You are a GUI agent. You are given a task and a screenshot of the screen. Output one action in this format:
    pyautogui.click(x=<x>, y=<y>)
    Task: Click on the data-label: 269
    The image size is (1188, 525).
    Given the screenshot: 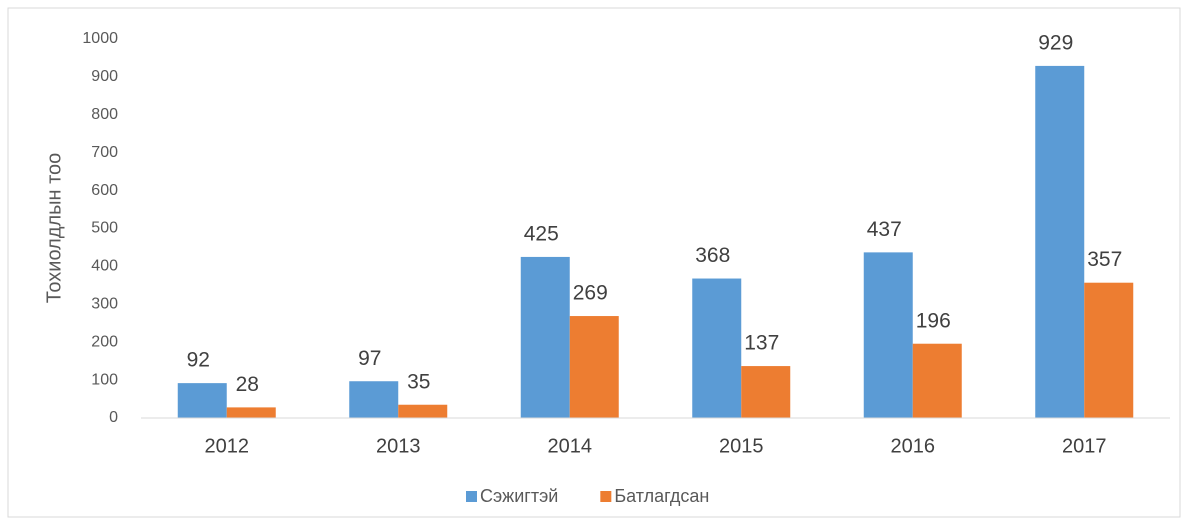 What is the action you would take?
    pyautogui.click(x=590, y=293)
    